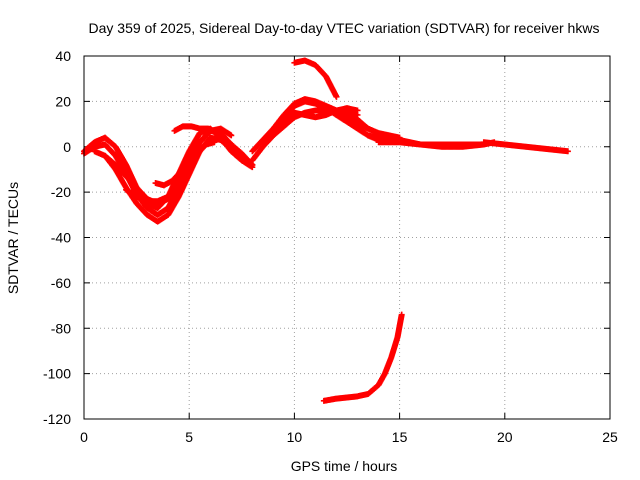 The width and height of the screenshot is (640, 480). Describe the element at coordinates (63, 56) in the screenshot. I see `y-tick-label: 40` at that location.